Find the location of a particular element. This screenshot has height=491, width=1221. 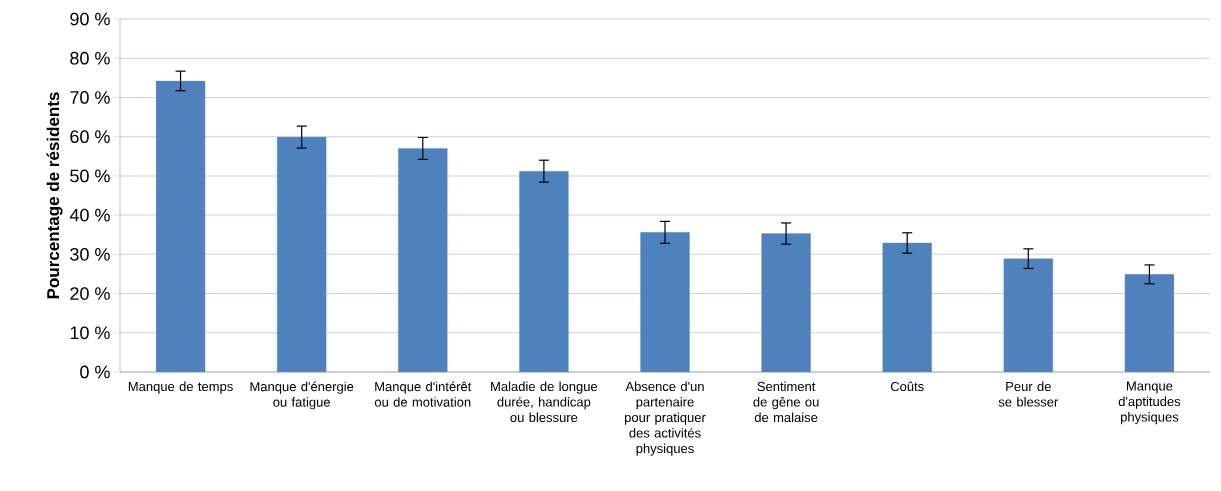

x-tick-label: Coûts is located at coordinates (907, 386).